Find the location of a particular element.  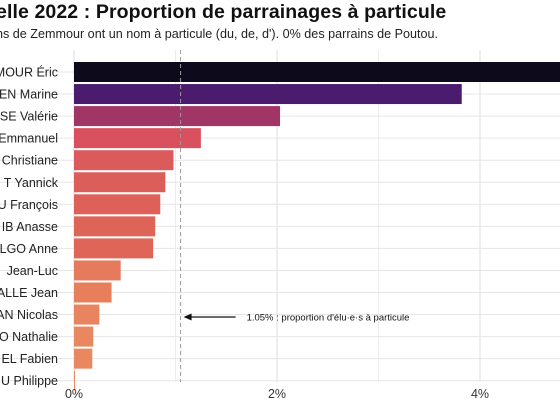

category-label: SE Valérie is located at coordinates (29, 117).